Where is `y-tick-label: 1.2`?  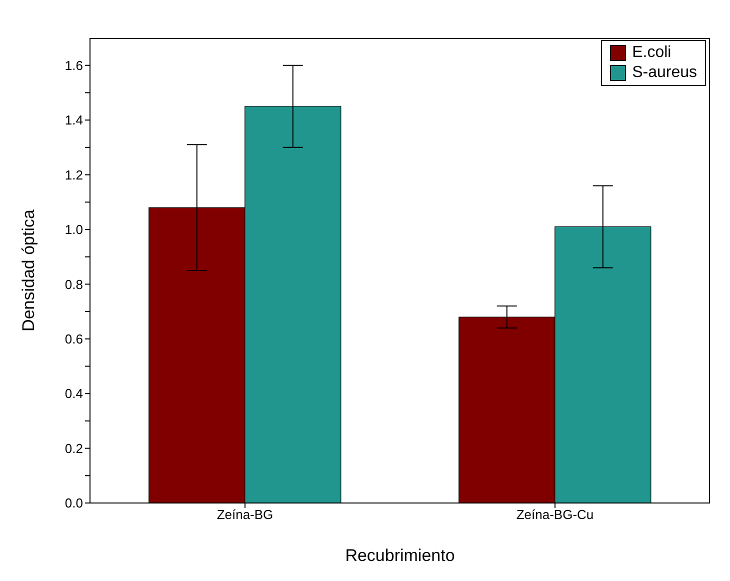
y-tick-label: 1.2 is located at coordinates (73, 174).